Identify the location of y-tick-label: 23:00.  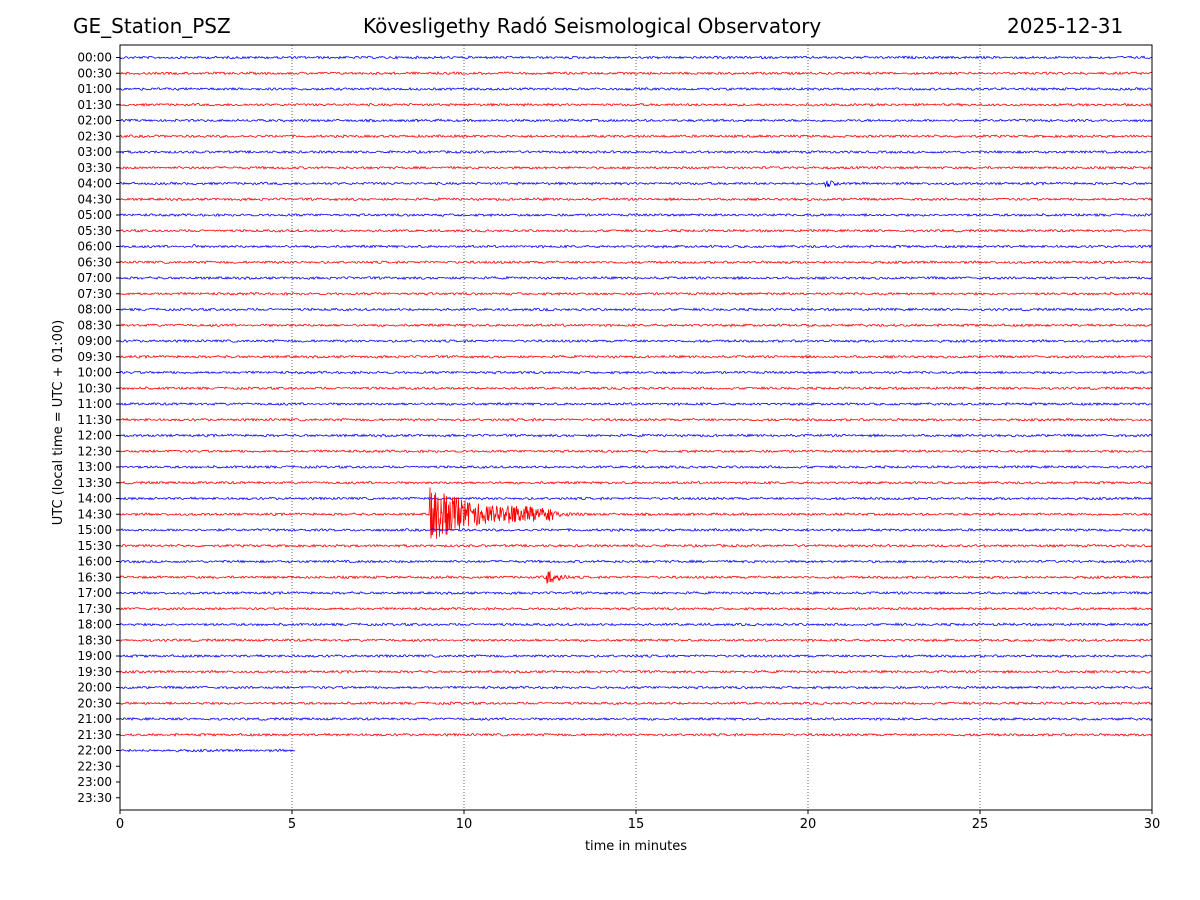
(94, 782).